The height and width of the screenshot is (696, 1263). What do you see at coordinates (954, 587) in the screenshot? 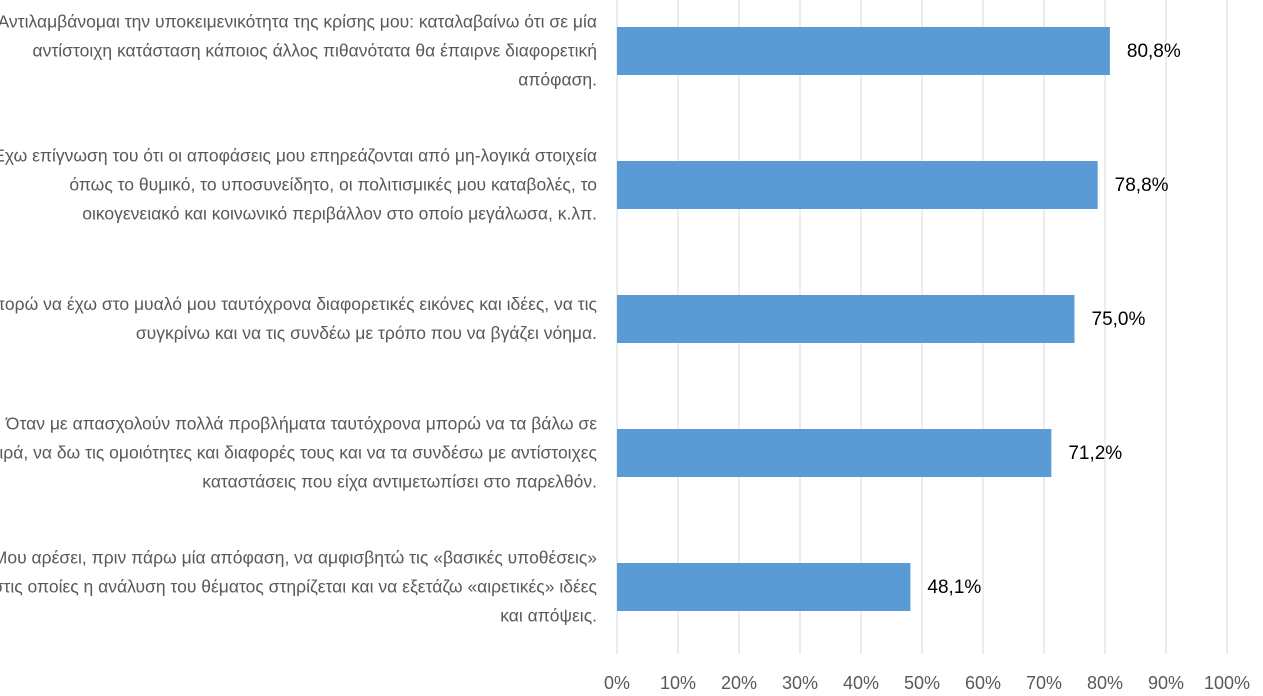
I see `value-label: 48,1%` at bounding box center [954, 587].